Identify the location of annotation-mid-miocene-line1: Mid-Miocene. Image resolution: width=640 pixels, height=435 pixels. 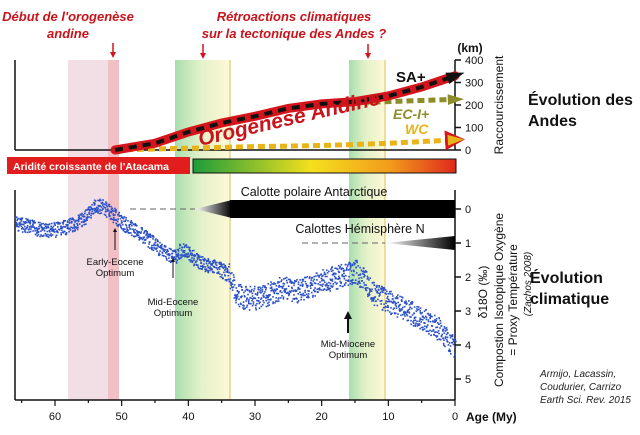
(348, 344).